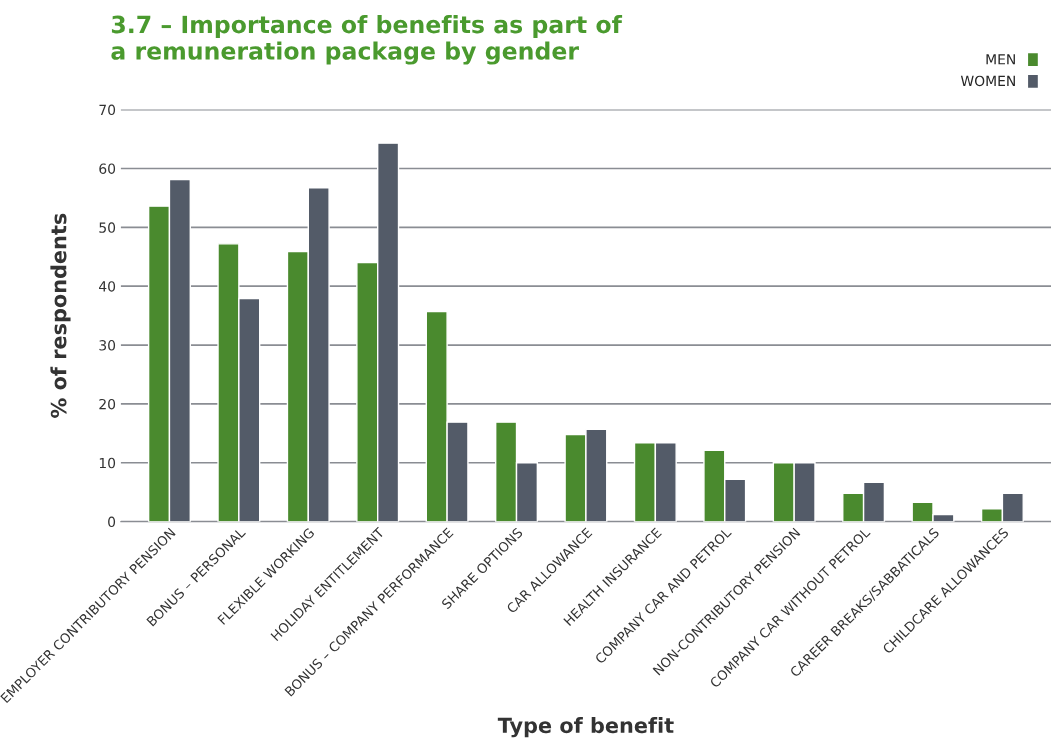  I want to click on y-tick-label: 70, so click(107, 110).